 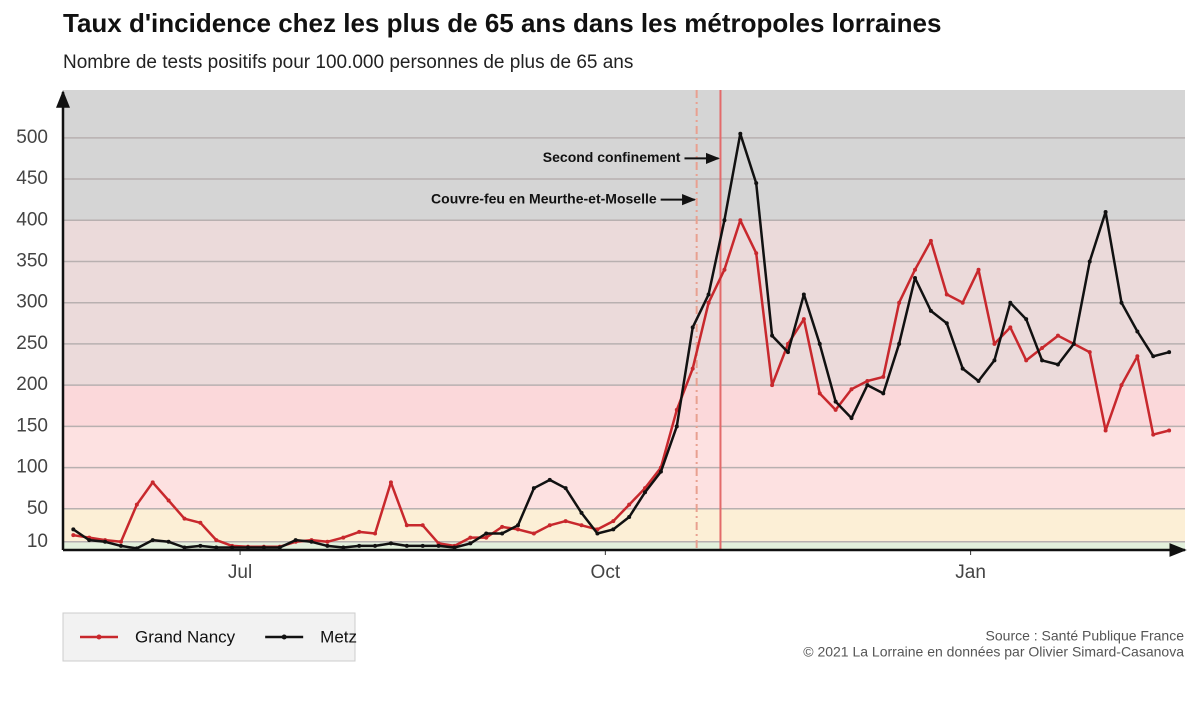 What do you see at coordinates (32, 260) in the screenshot?
I see `y-tick-label: 350` at bounding box center [32, 260].